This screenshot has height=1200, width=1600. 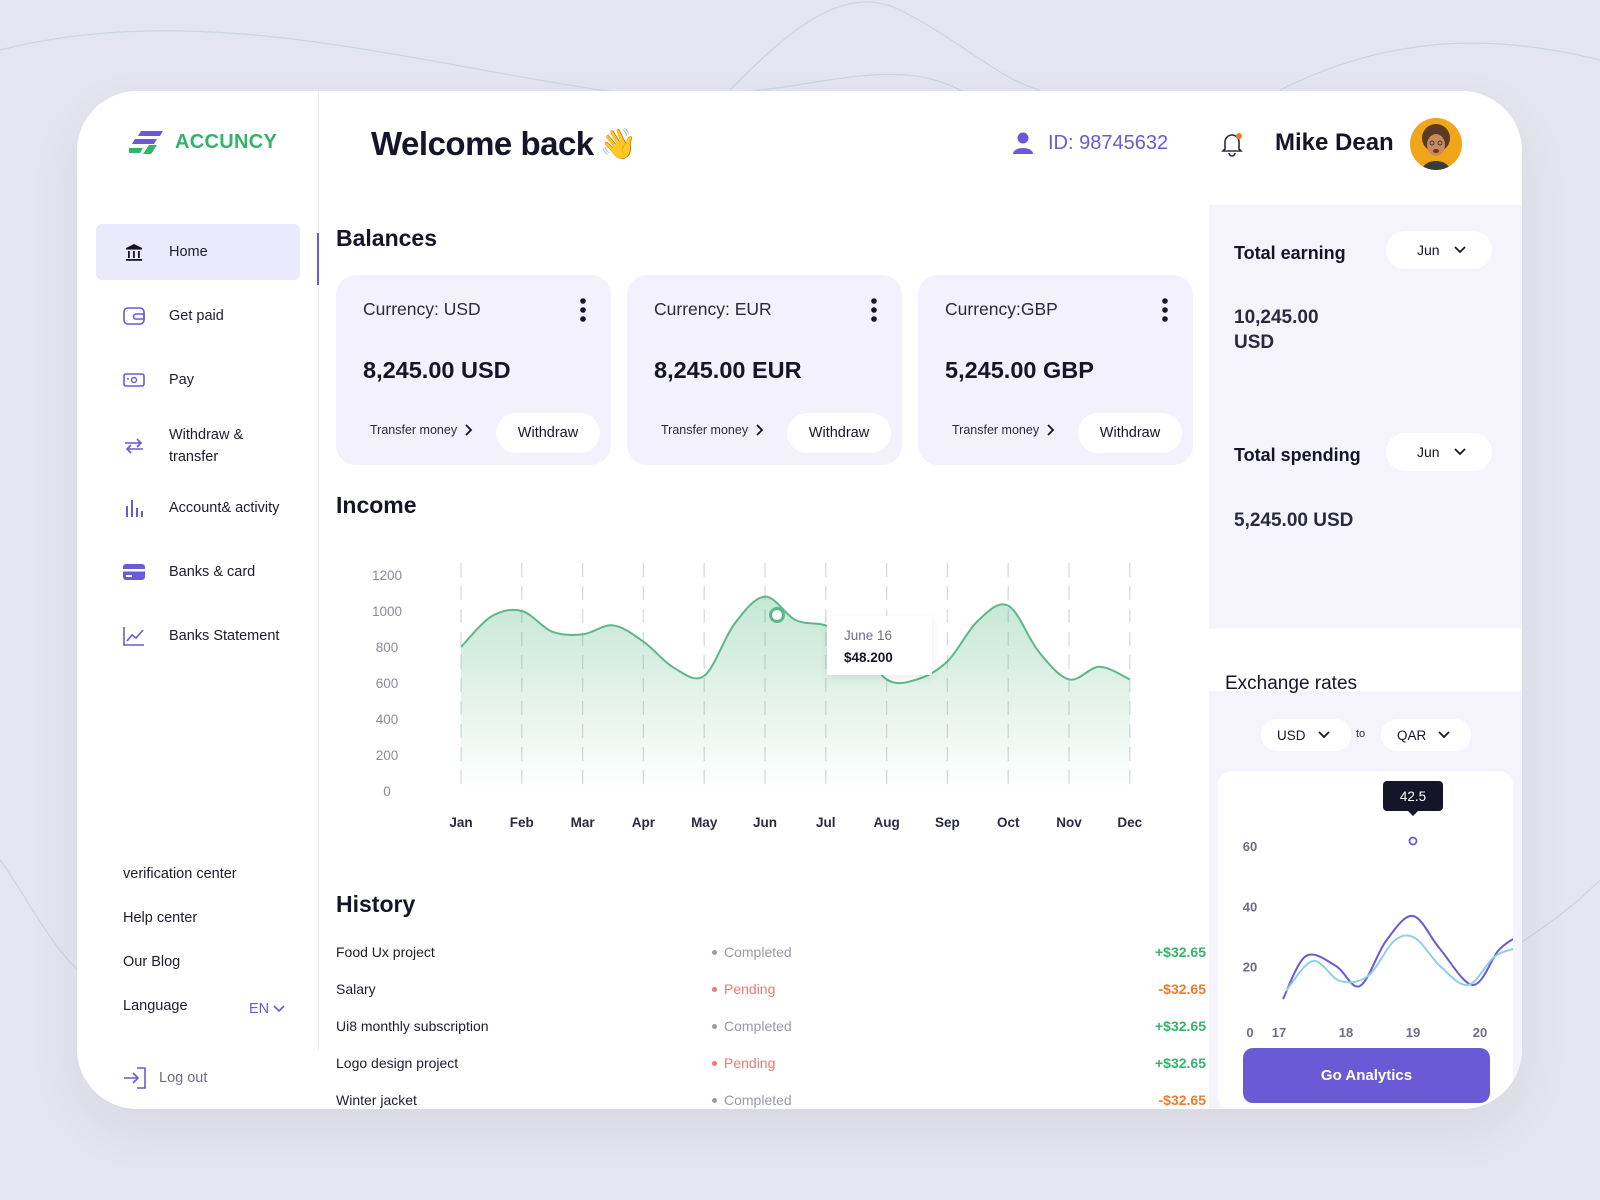 What do you see at coordinates (796, 953) in the screenshot?
I see `history-row: Food Ux project Completed +$32.65` at bounding box center [796, 953].